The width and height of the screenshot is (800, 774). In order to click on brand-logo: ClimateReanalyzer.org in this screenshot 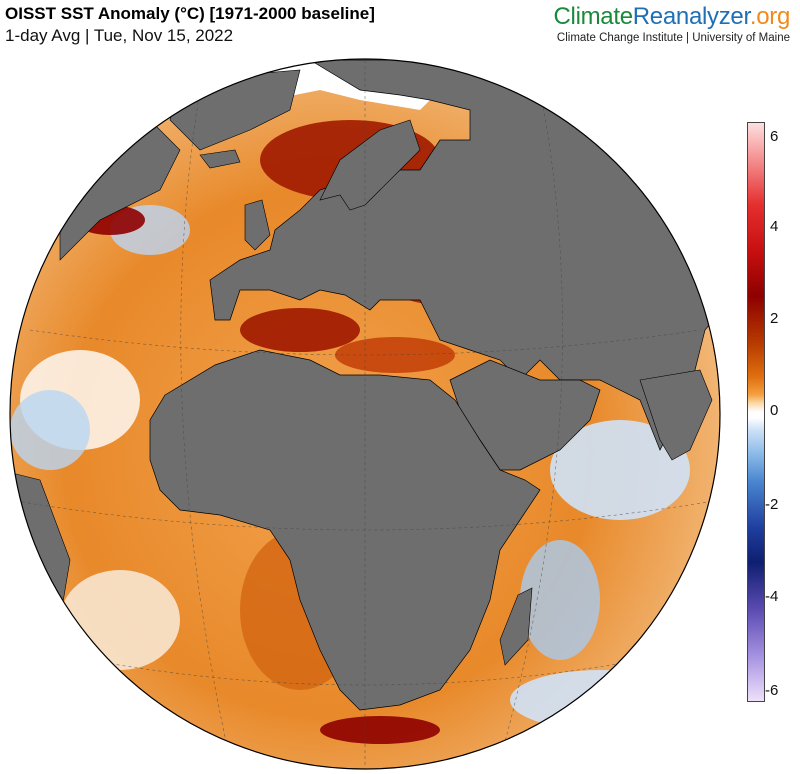, I will do `click(672, 17)`.